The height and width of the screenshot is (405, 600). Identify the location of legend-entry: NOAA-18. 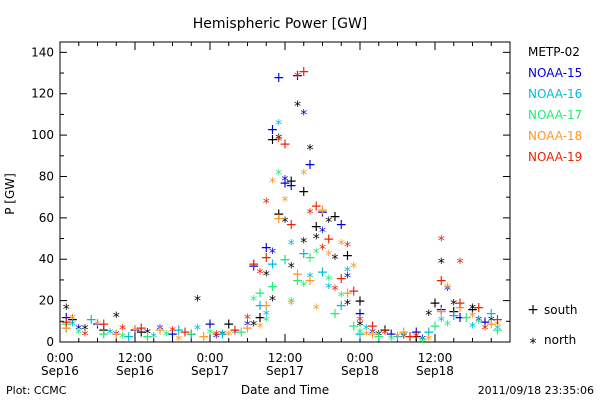
(555, 136).